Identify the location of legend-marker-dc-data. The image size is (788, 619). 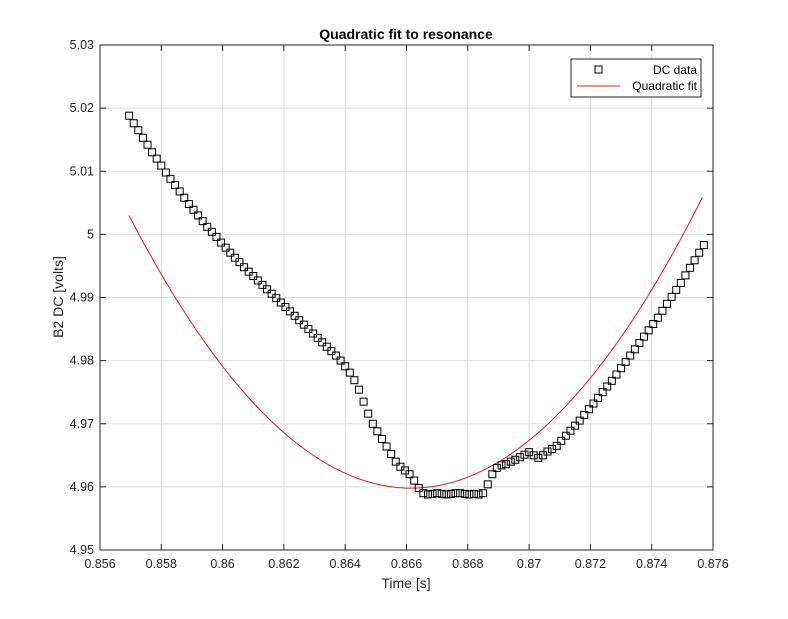
(598, 69).